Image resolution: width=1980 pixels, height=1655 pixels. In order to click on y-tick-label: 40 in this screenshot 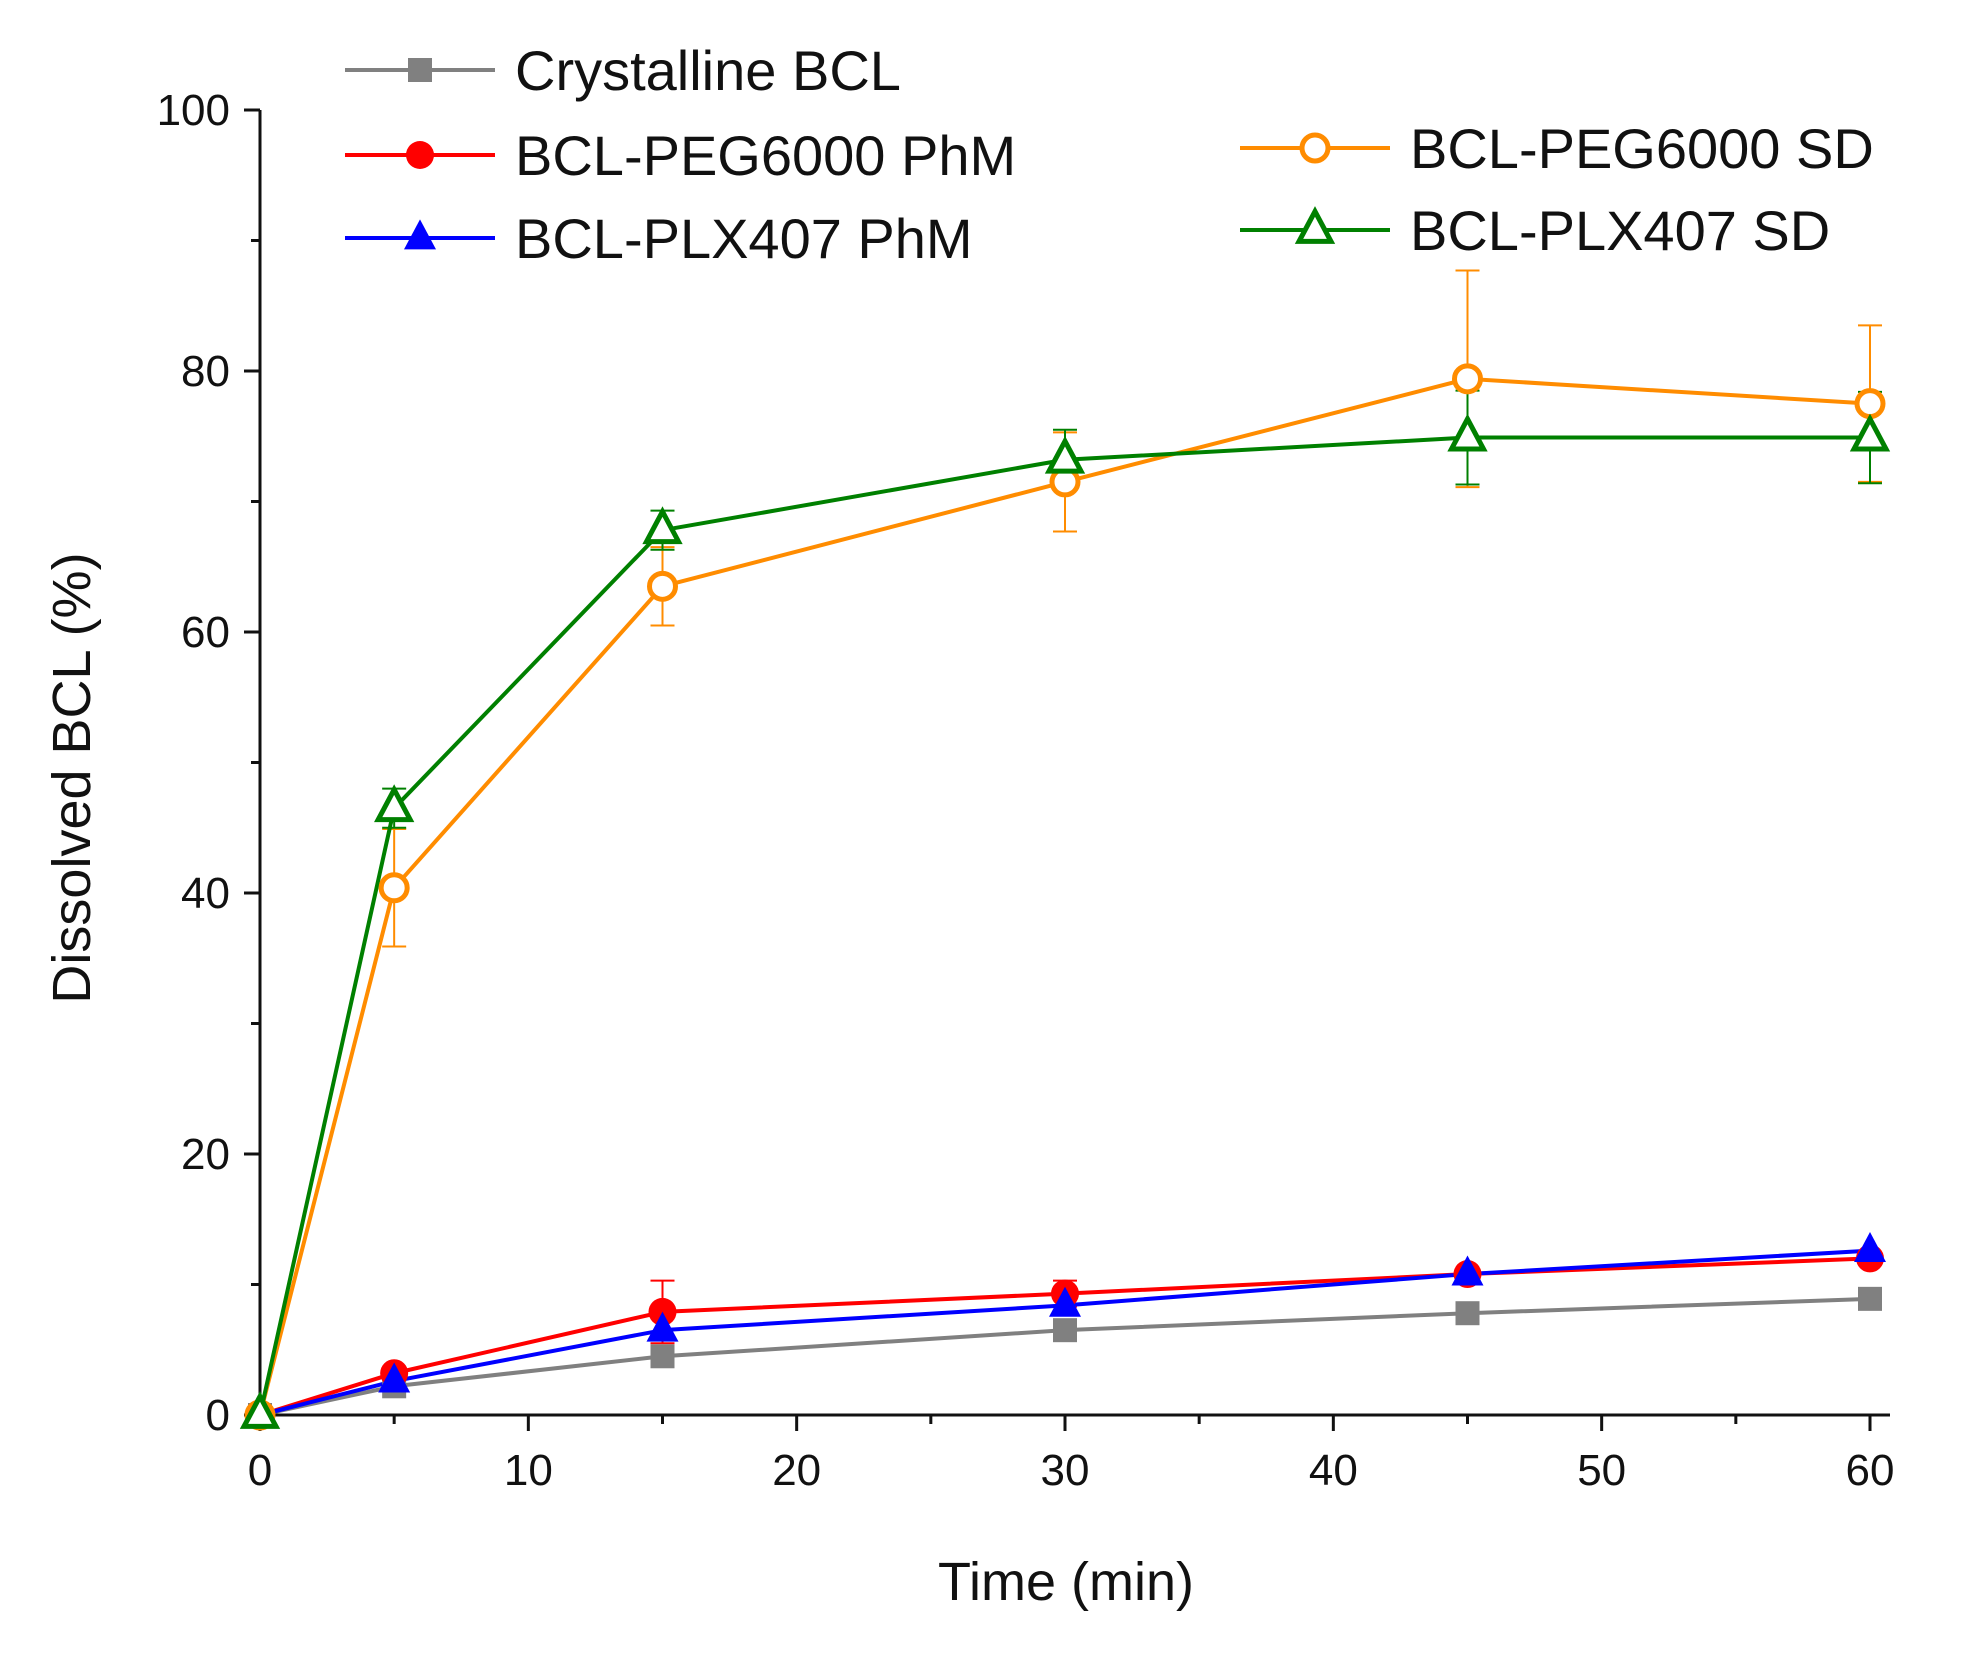, I will do `click(205, 893)`.